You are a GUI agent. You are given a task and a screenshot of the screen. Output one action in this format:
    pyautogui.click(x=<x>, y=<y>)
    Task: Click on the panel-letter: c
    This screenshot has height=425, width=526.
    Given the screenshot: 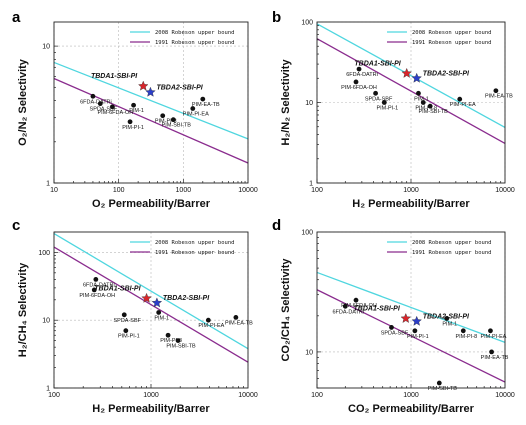 What is the action you would take?
    pyautogui.click(x=16, y=225)
    